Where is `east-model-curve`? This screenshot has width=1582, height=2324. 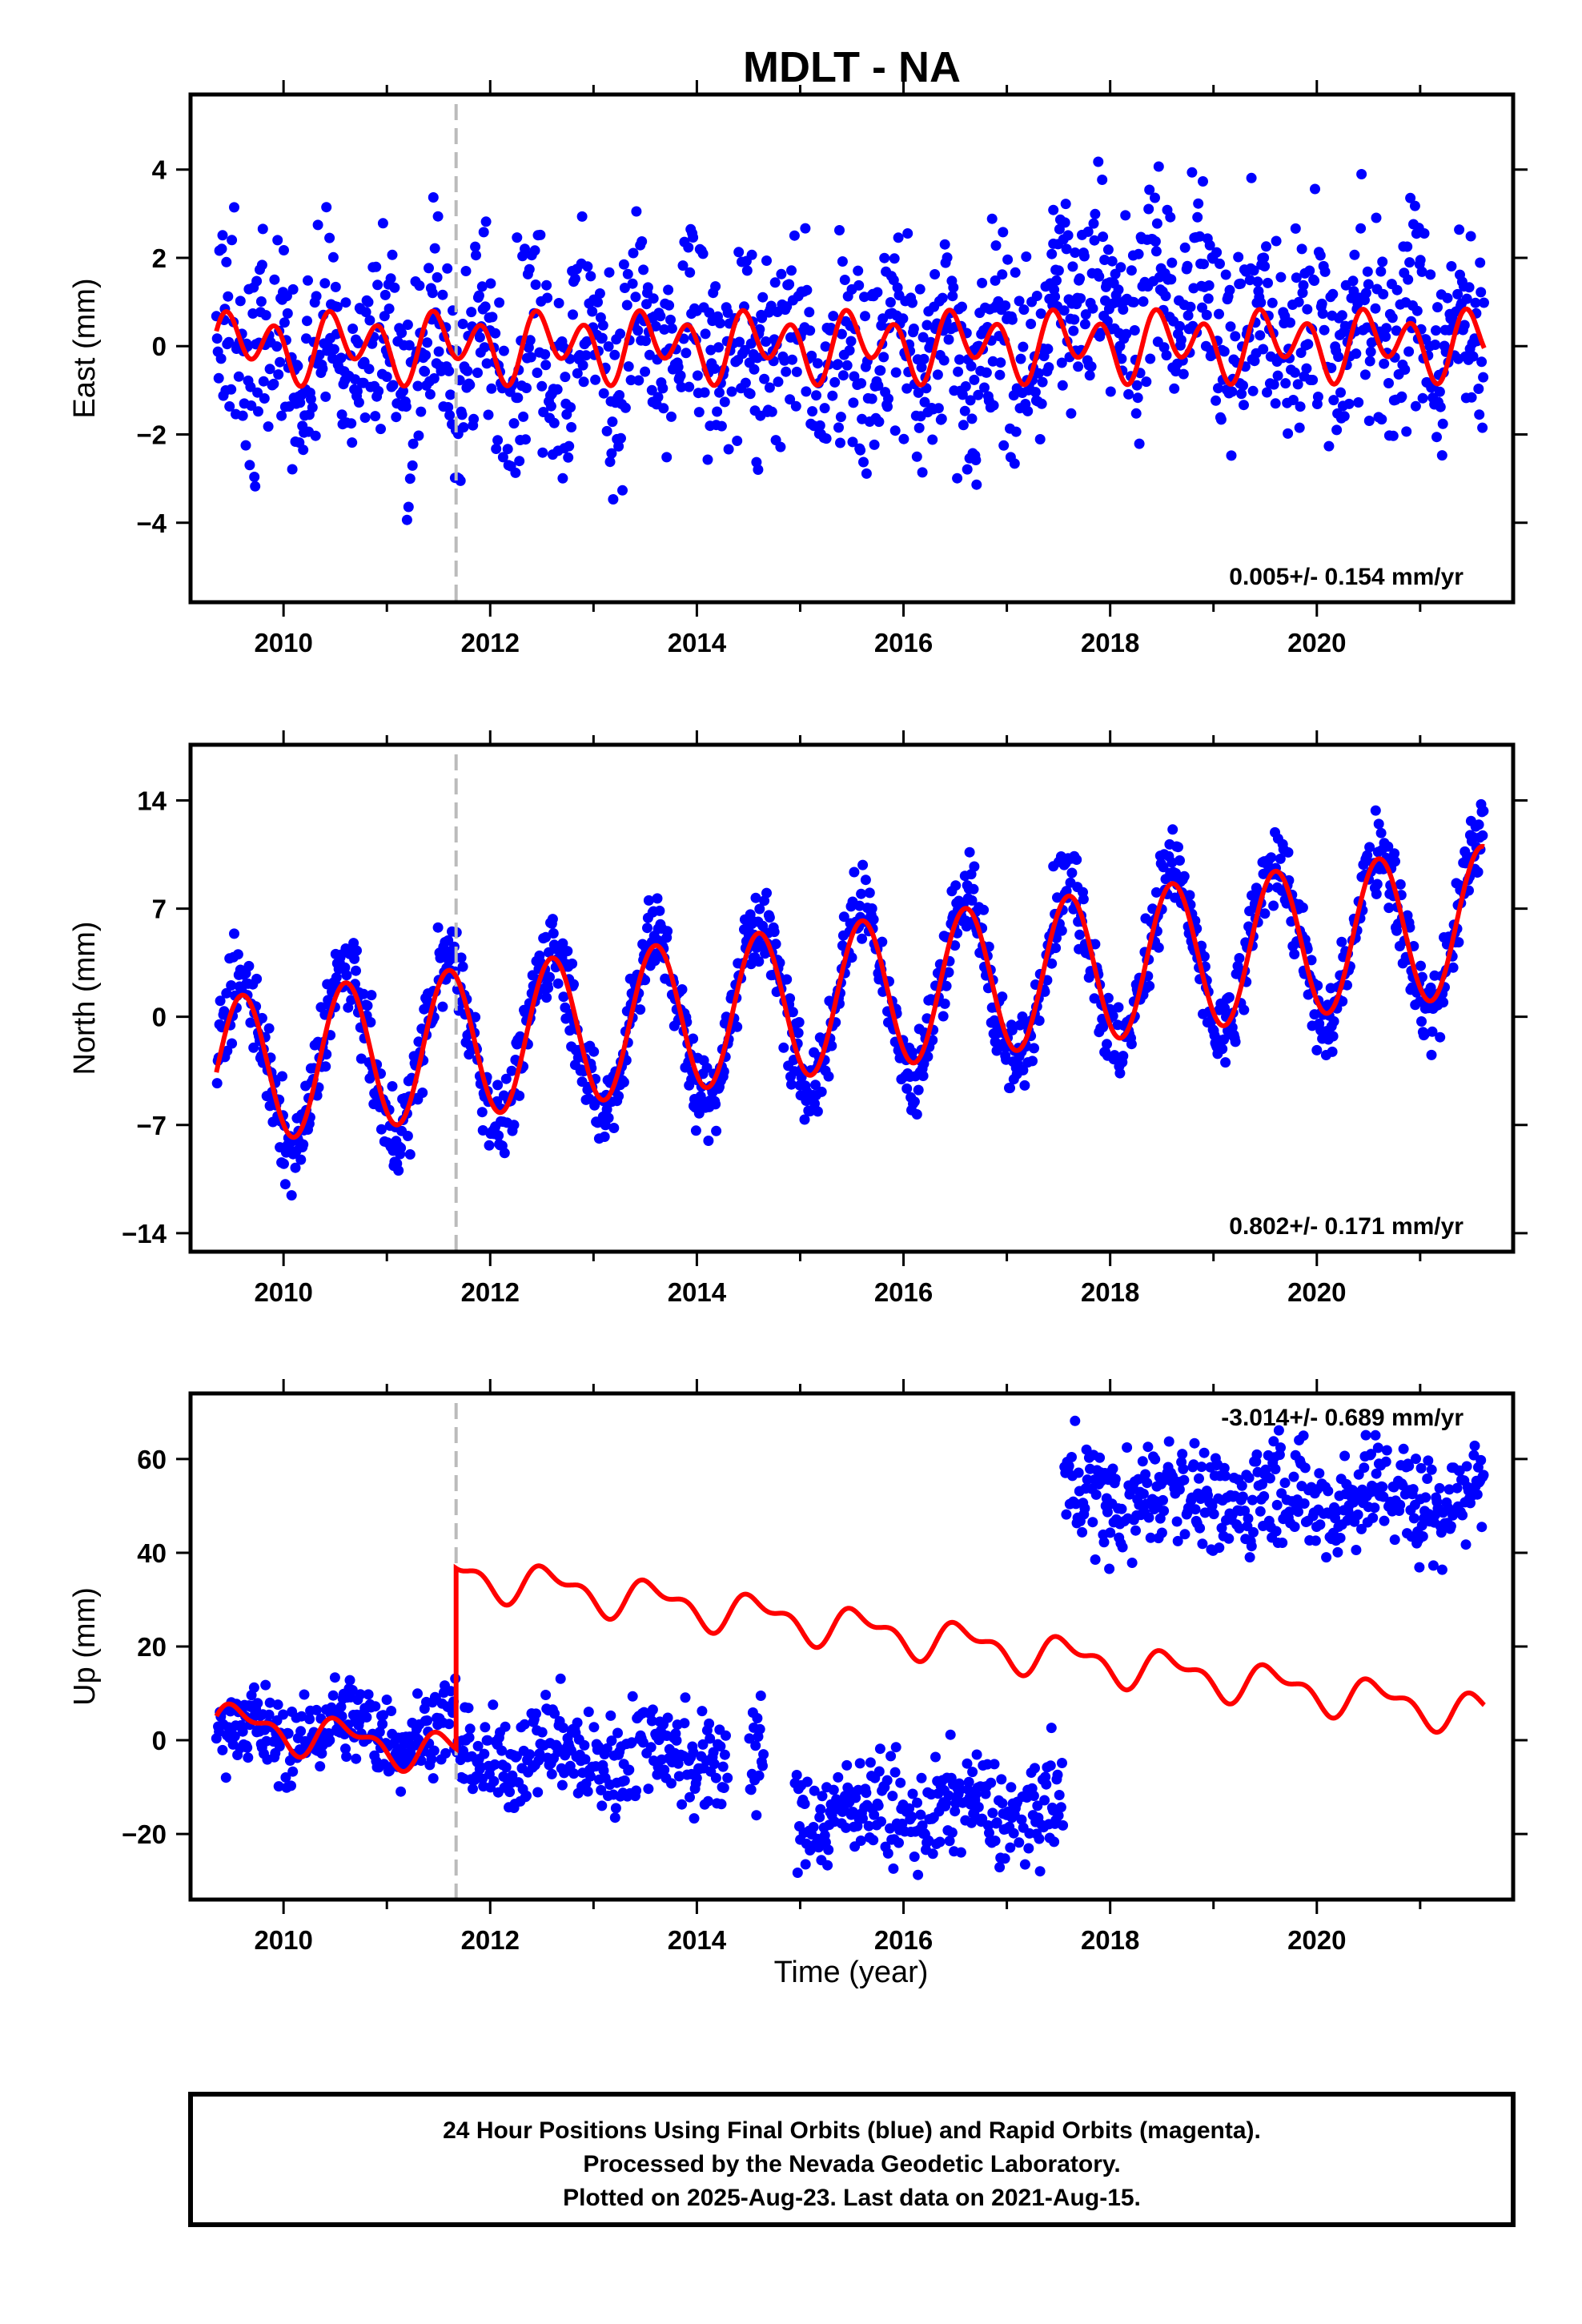 east-model-curve is located at coordinates (850, 347).